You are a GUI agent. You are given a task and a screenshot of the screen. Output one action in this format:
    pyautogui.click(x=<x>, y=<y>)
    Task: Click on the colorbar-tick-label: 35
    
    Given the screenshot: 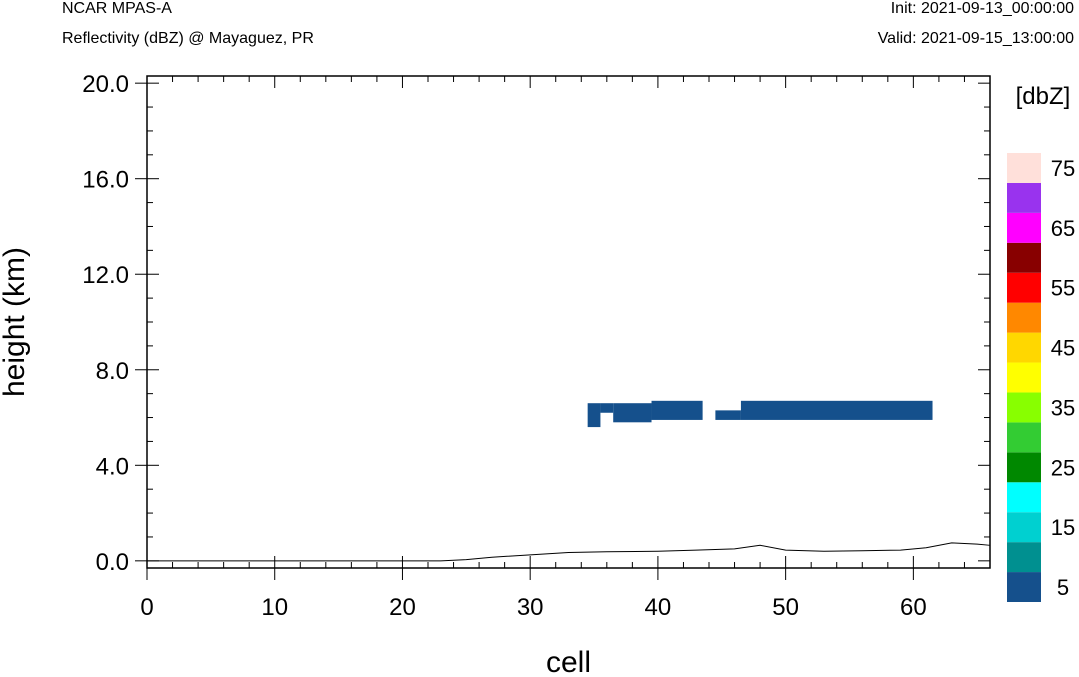 What is the action you would take?
    pyautogui.click(x=1063, y=407)
    